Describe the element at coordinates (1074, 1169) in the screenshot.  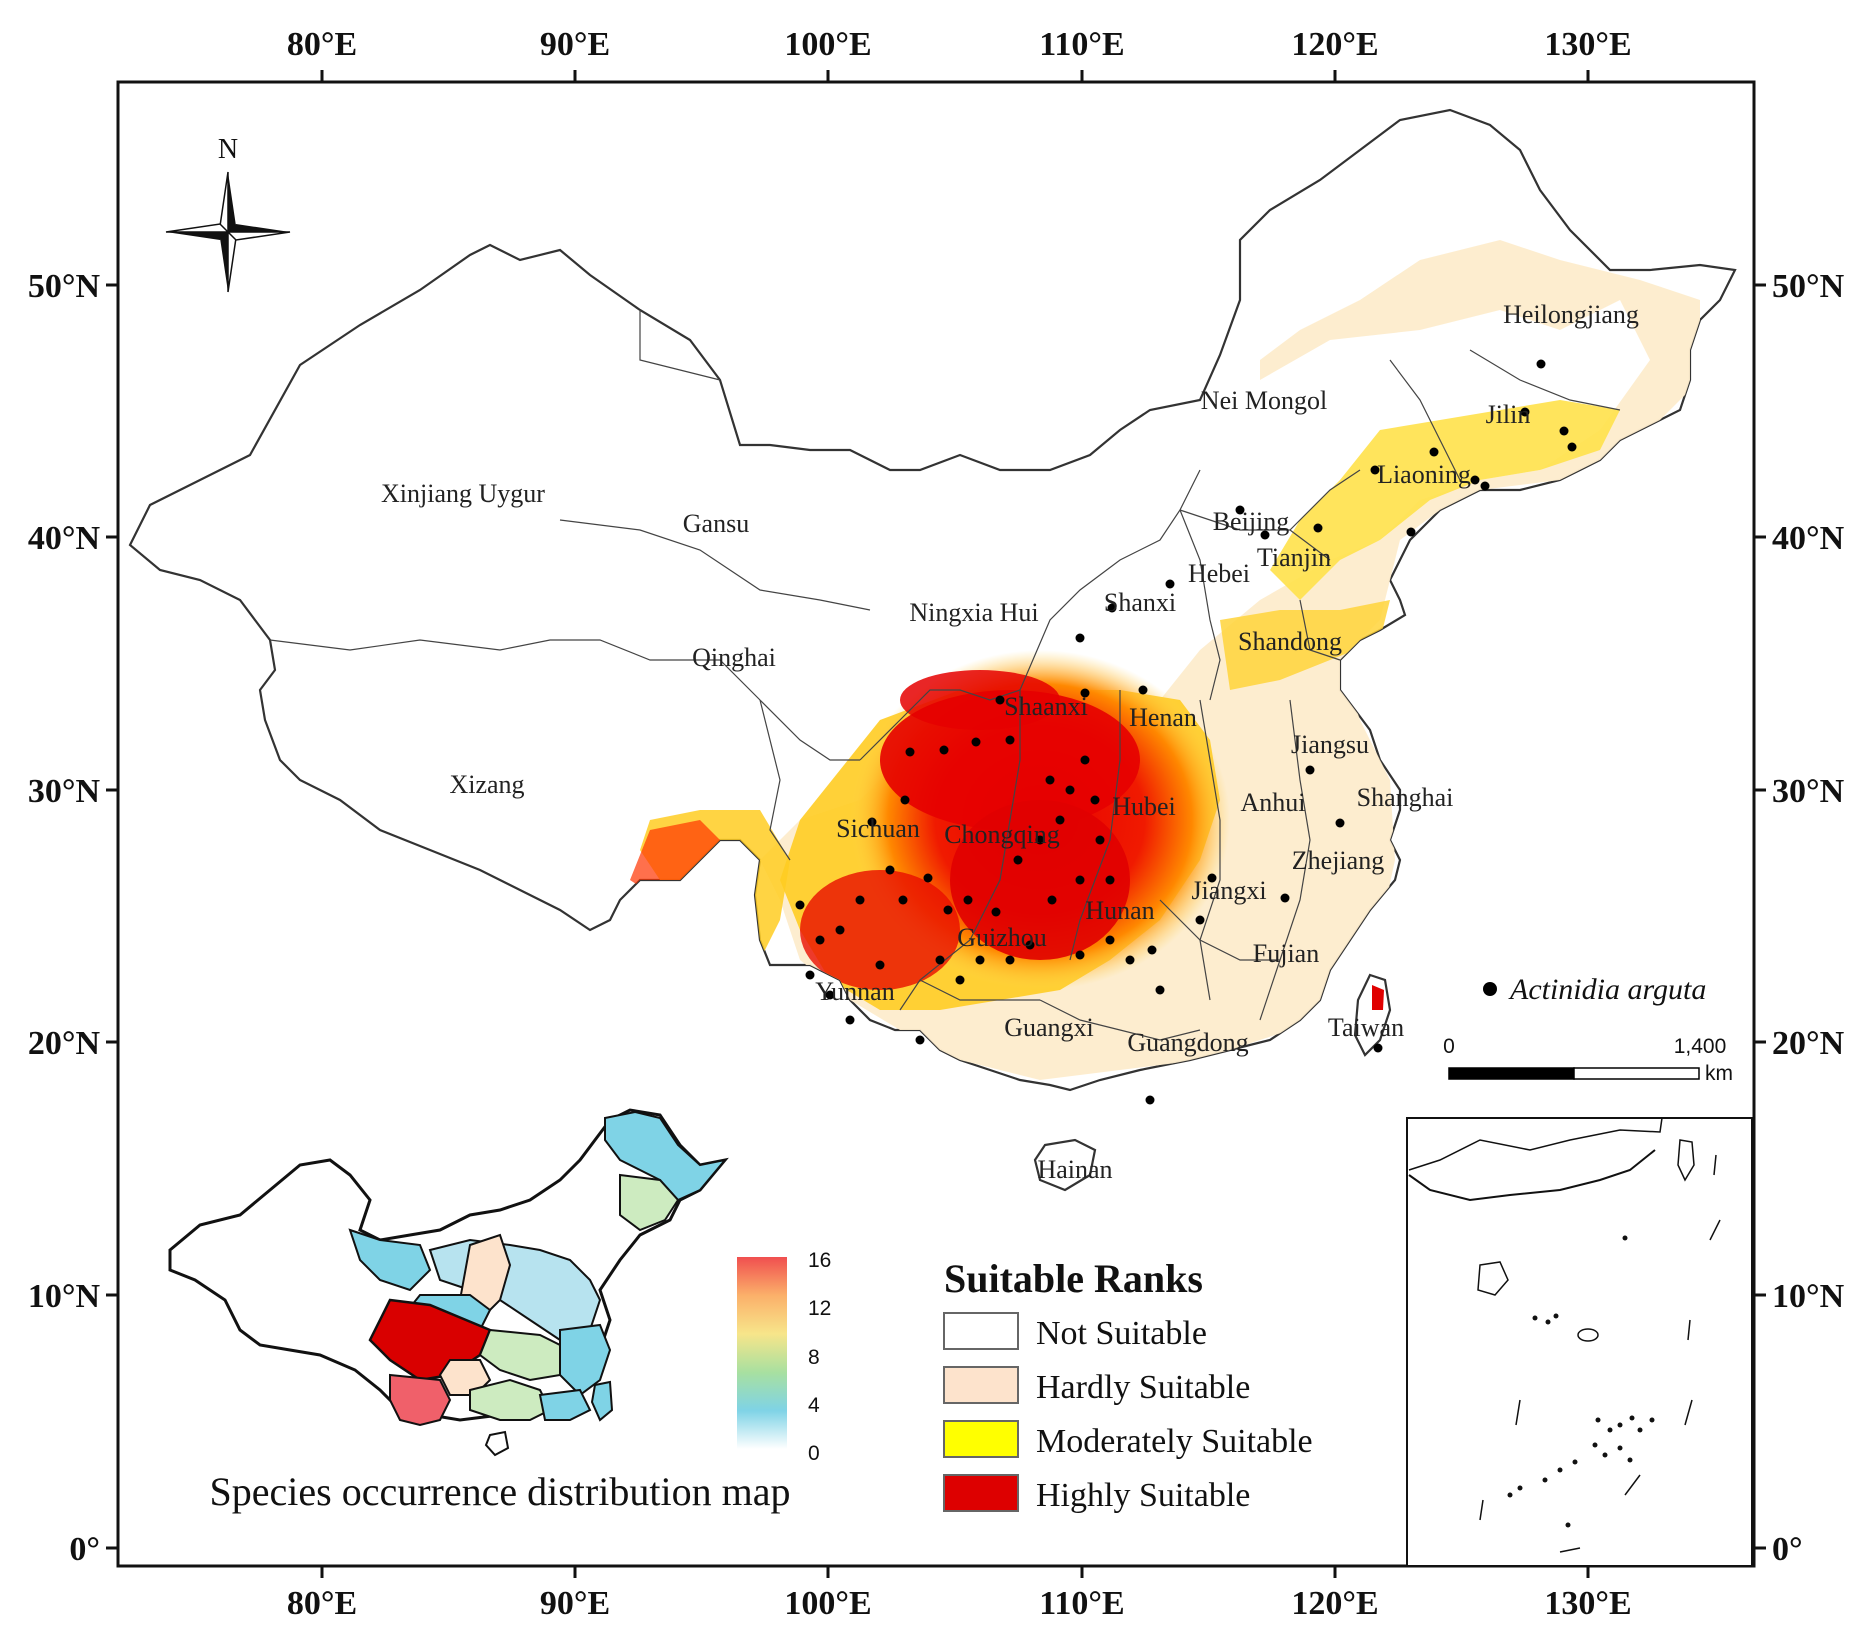
I see `province-label: Hainan` at that location.